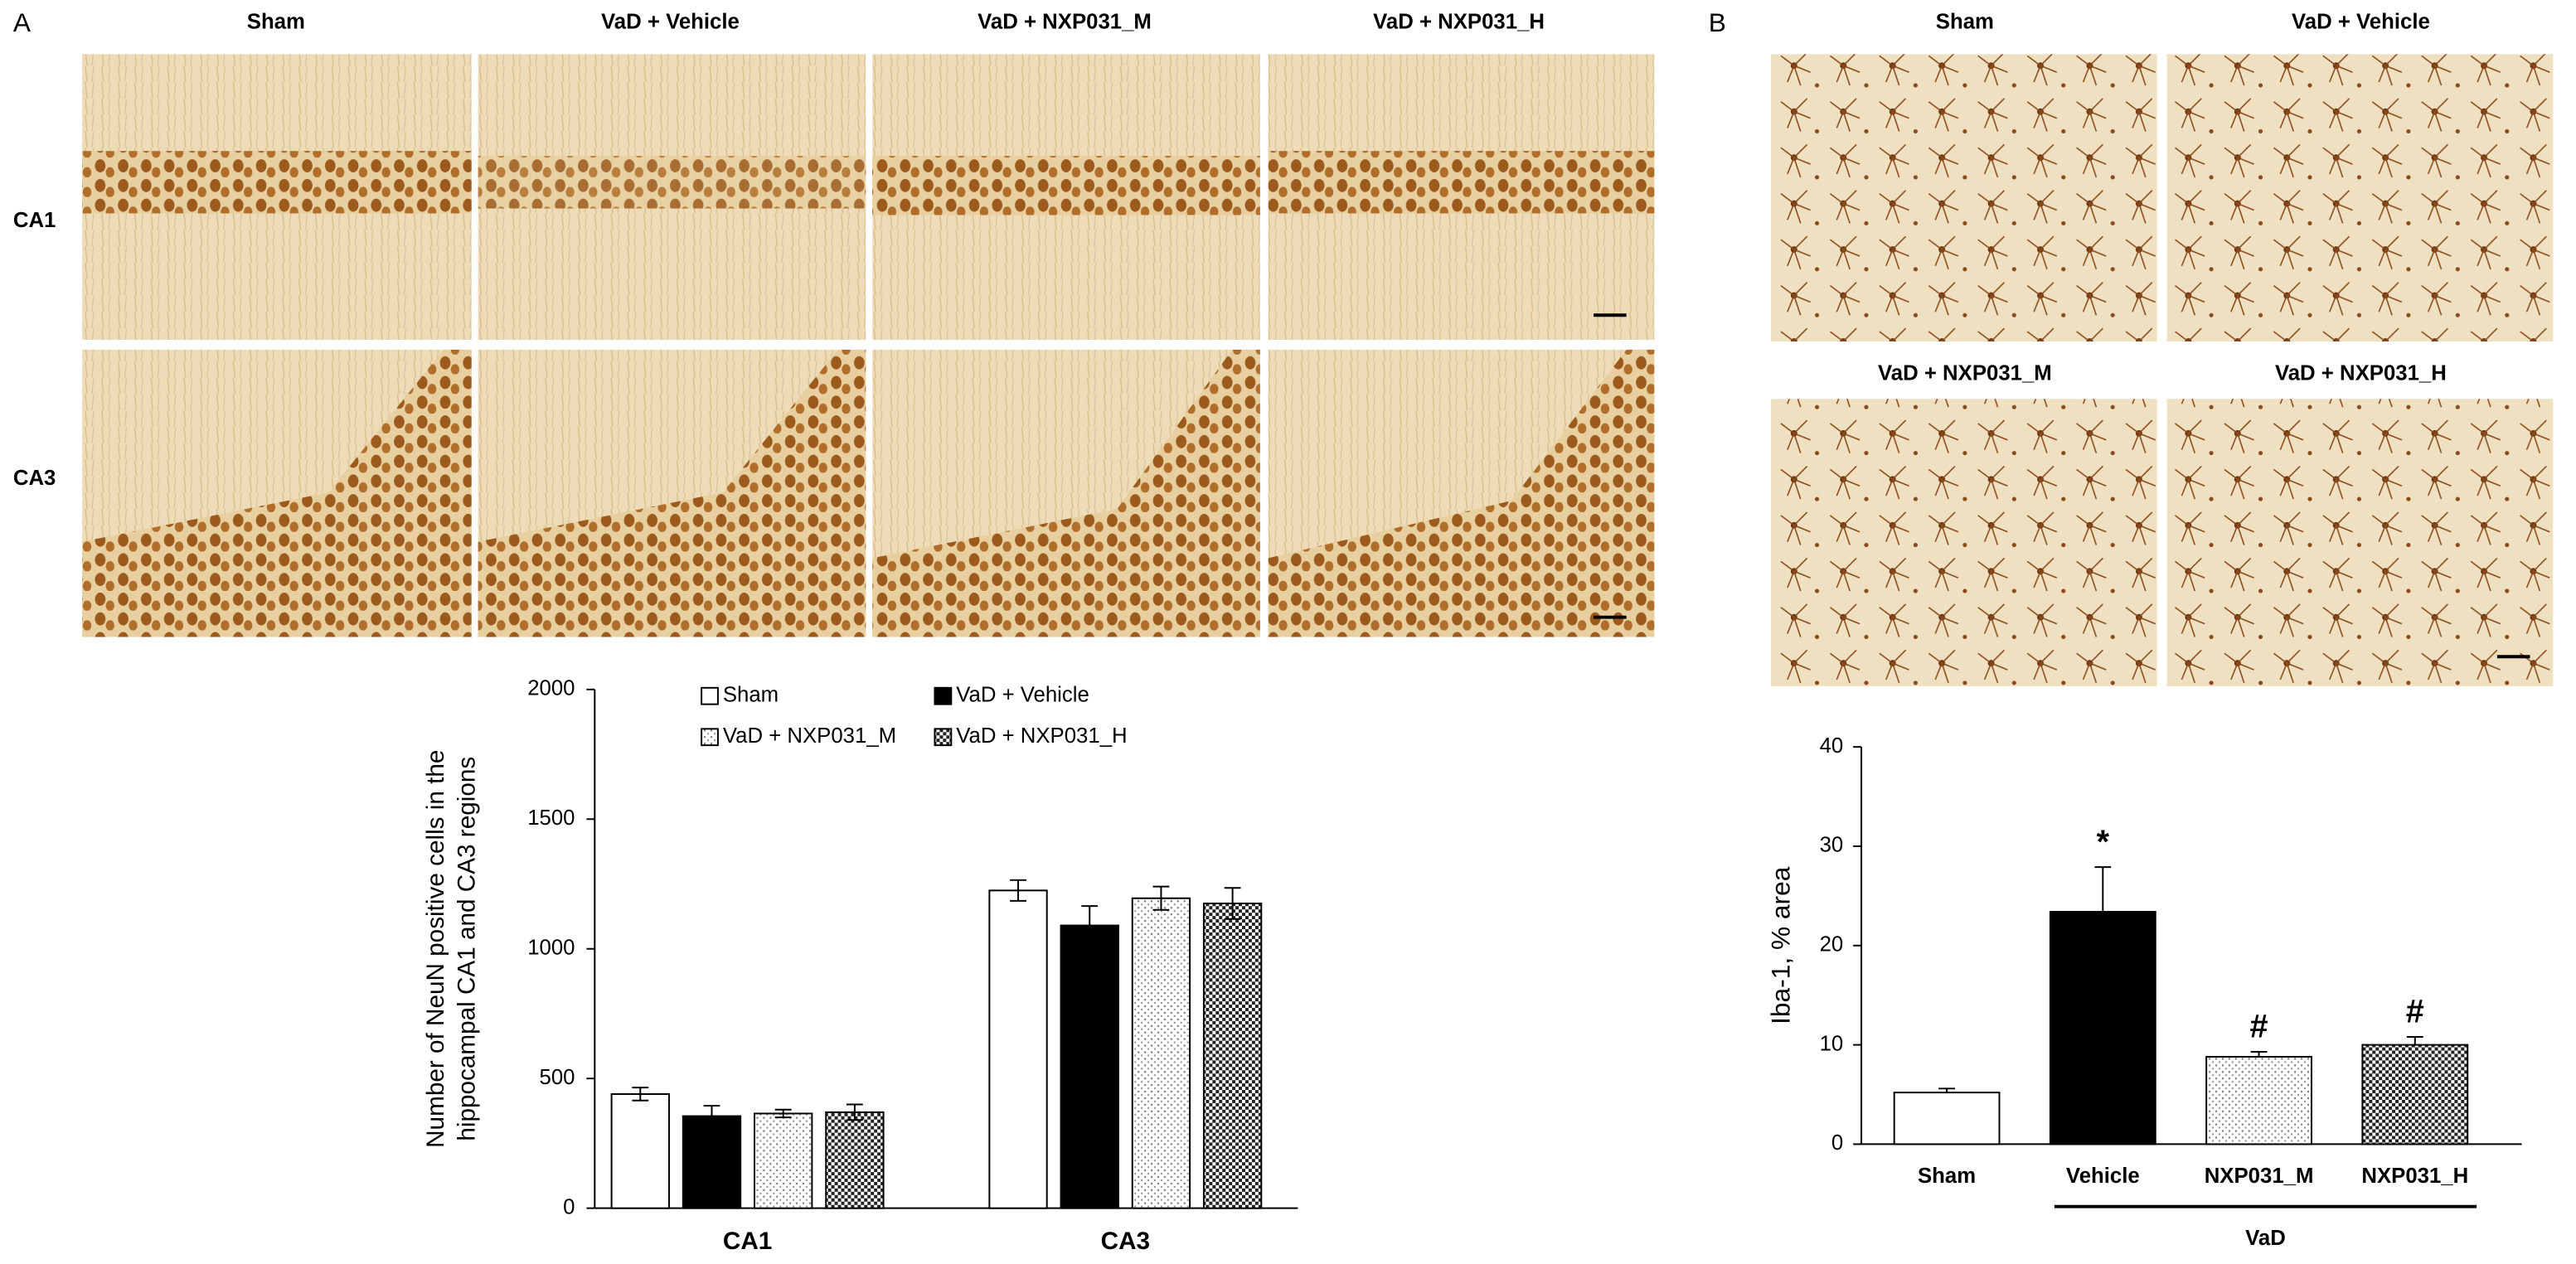  Describe the element at coordinates (1718, 22) in the screenshot. I see `panel-label: B` at that location.